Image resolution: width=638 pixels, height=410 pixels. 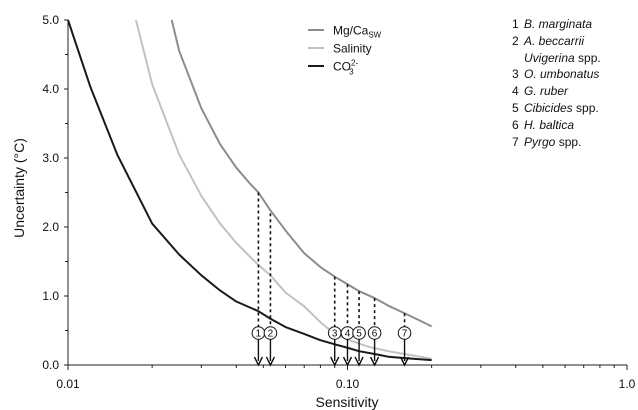 I want to click on species-number: 1, so click(x=515, y=24).